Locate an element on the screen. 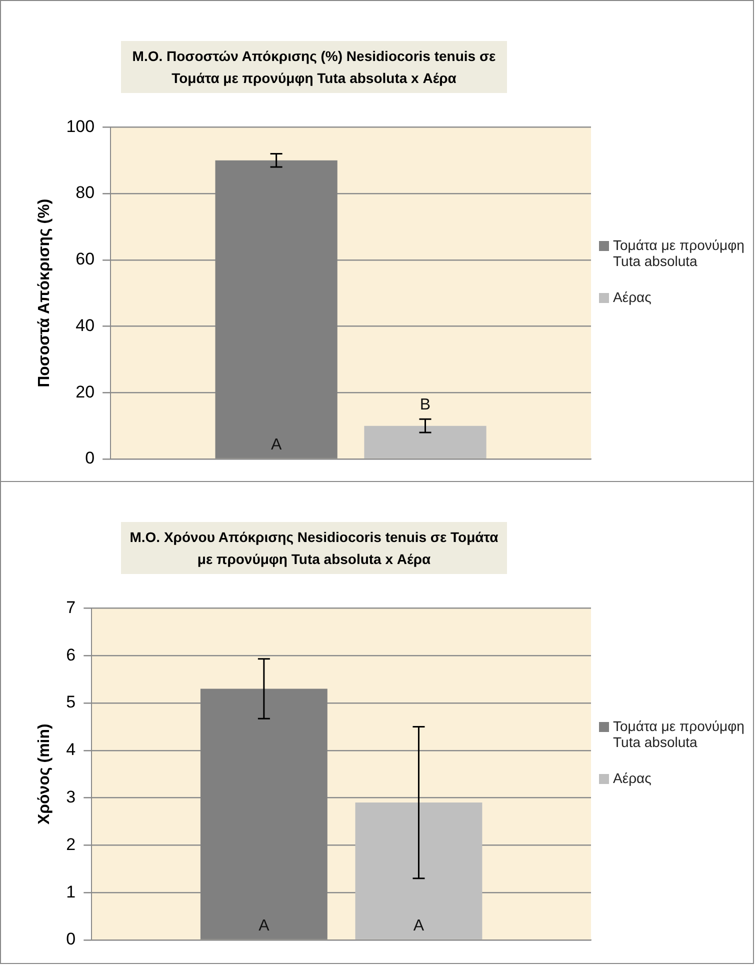  y-tick-label: 5 is located at coordinates (71, 702).